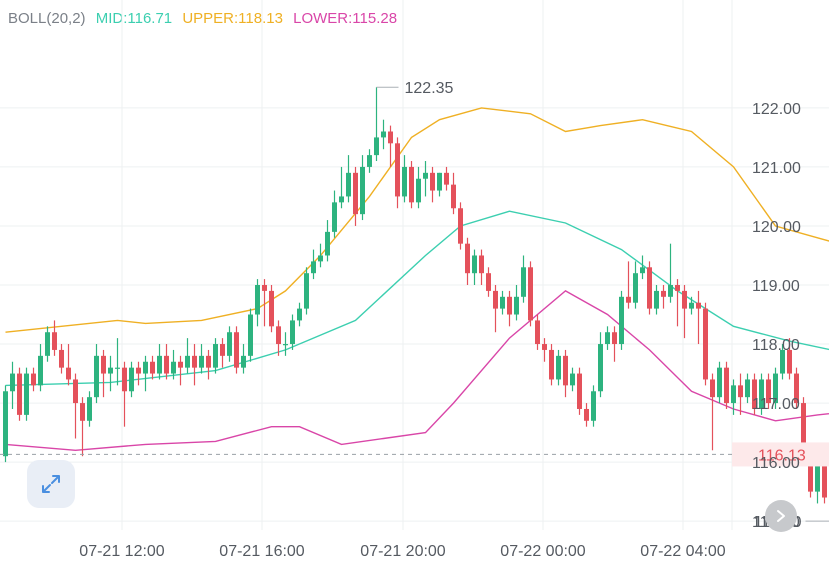 This screenshot has width=829, height=562. Describe the element at coordinates (122, 551) in the screenshot. I see `x-tick-label: 07-21 12:00` at that location.